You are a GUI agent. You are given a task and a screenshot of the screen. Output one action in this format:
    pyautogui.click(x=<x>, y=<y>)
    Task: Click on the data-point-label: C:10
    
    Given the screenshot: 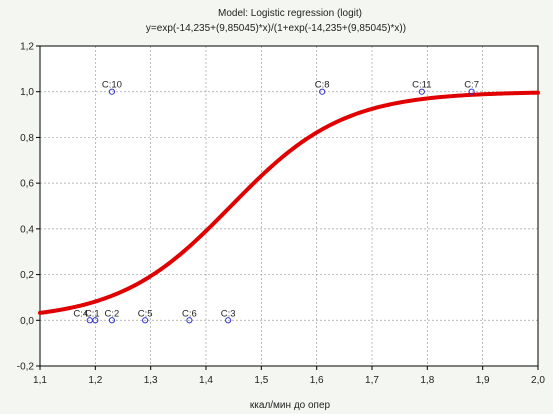 What is the action you would take?
    pyautogui.click(x=112, y=85)
    